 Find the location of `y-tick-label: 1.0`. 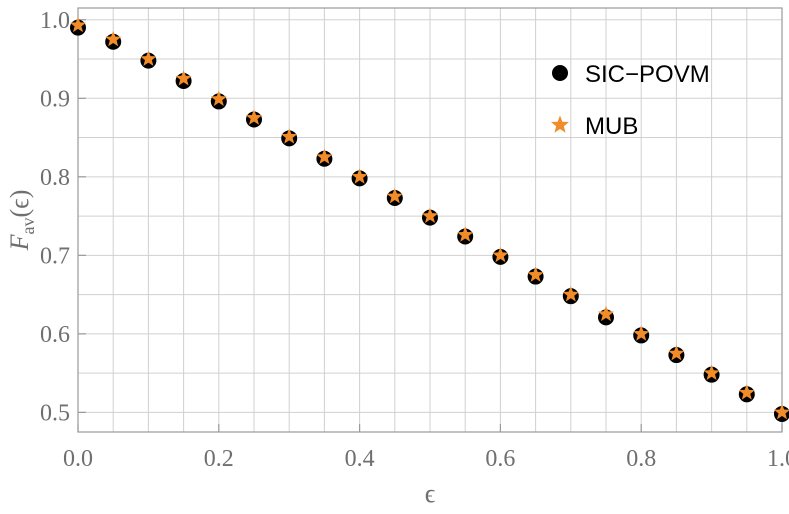

y-tick-label: 1.0 is located at coordinates (55, 21).